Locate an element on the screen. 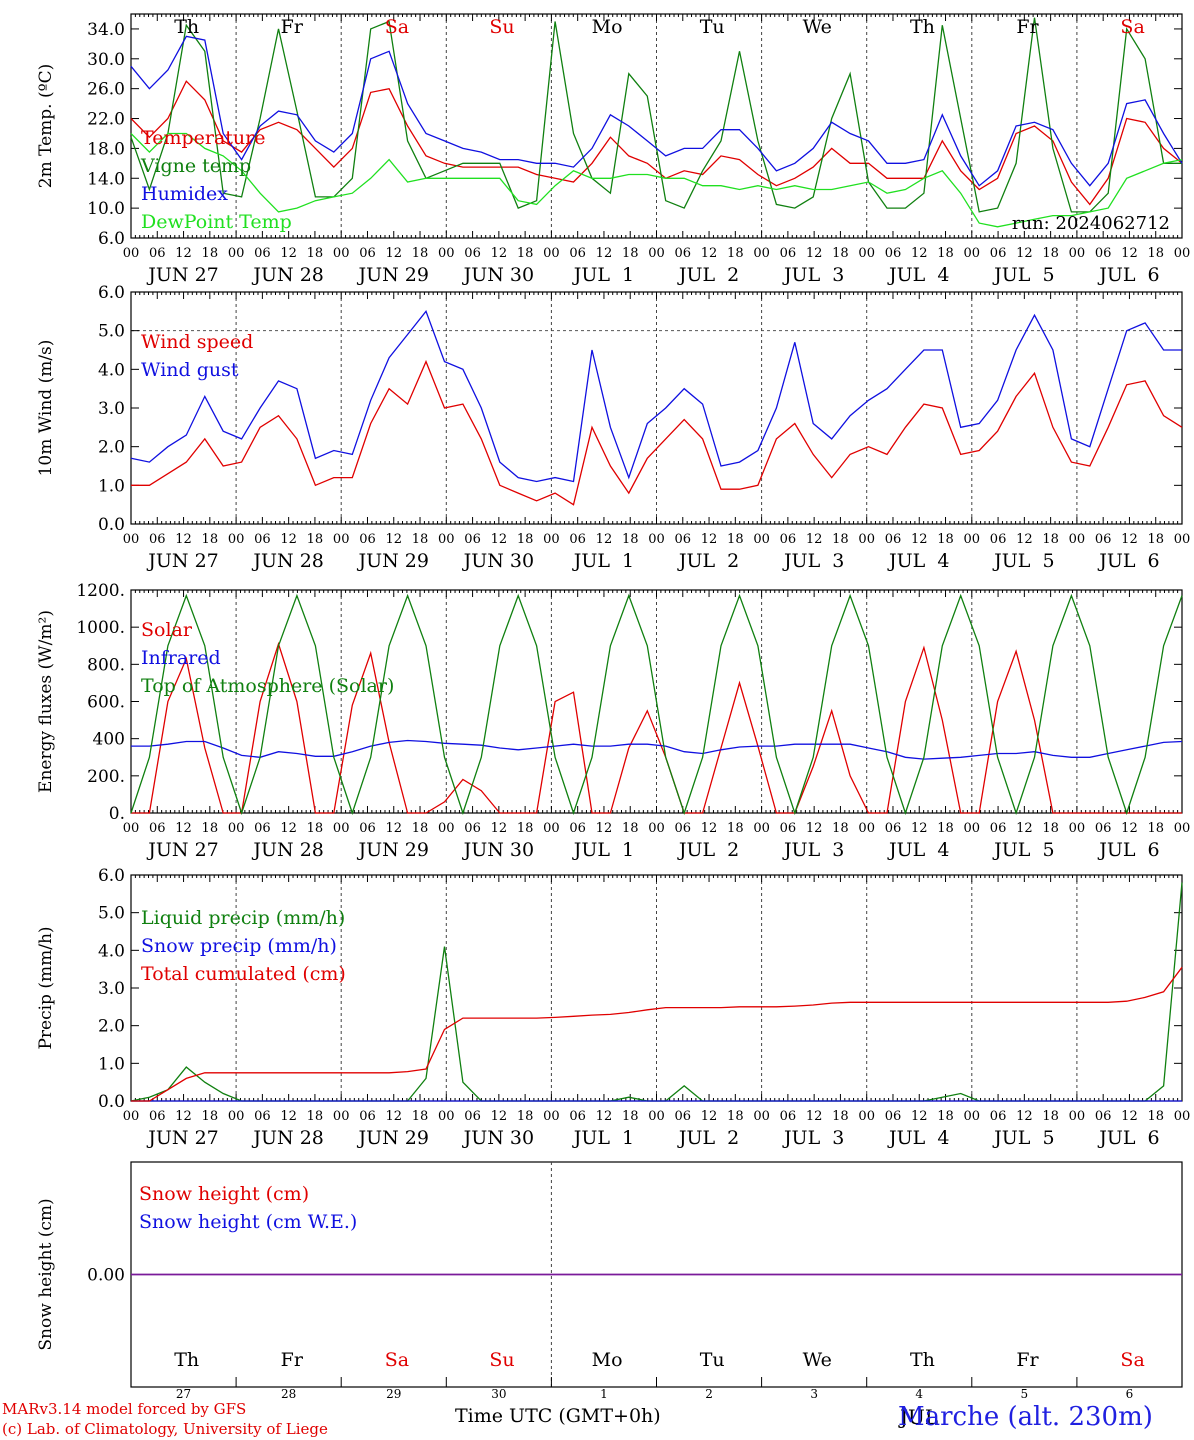 The width and height of the screenshot is (1194, 1440). y-tick-label: 4.0 is located at coordinates (111, 370).